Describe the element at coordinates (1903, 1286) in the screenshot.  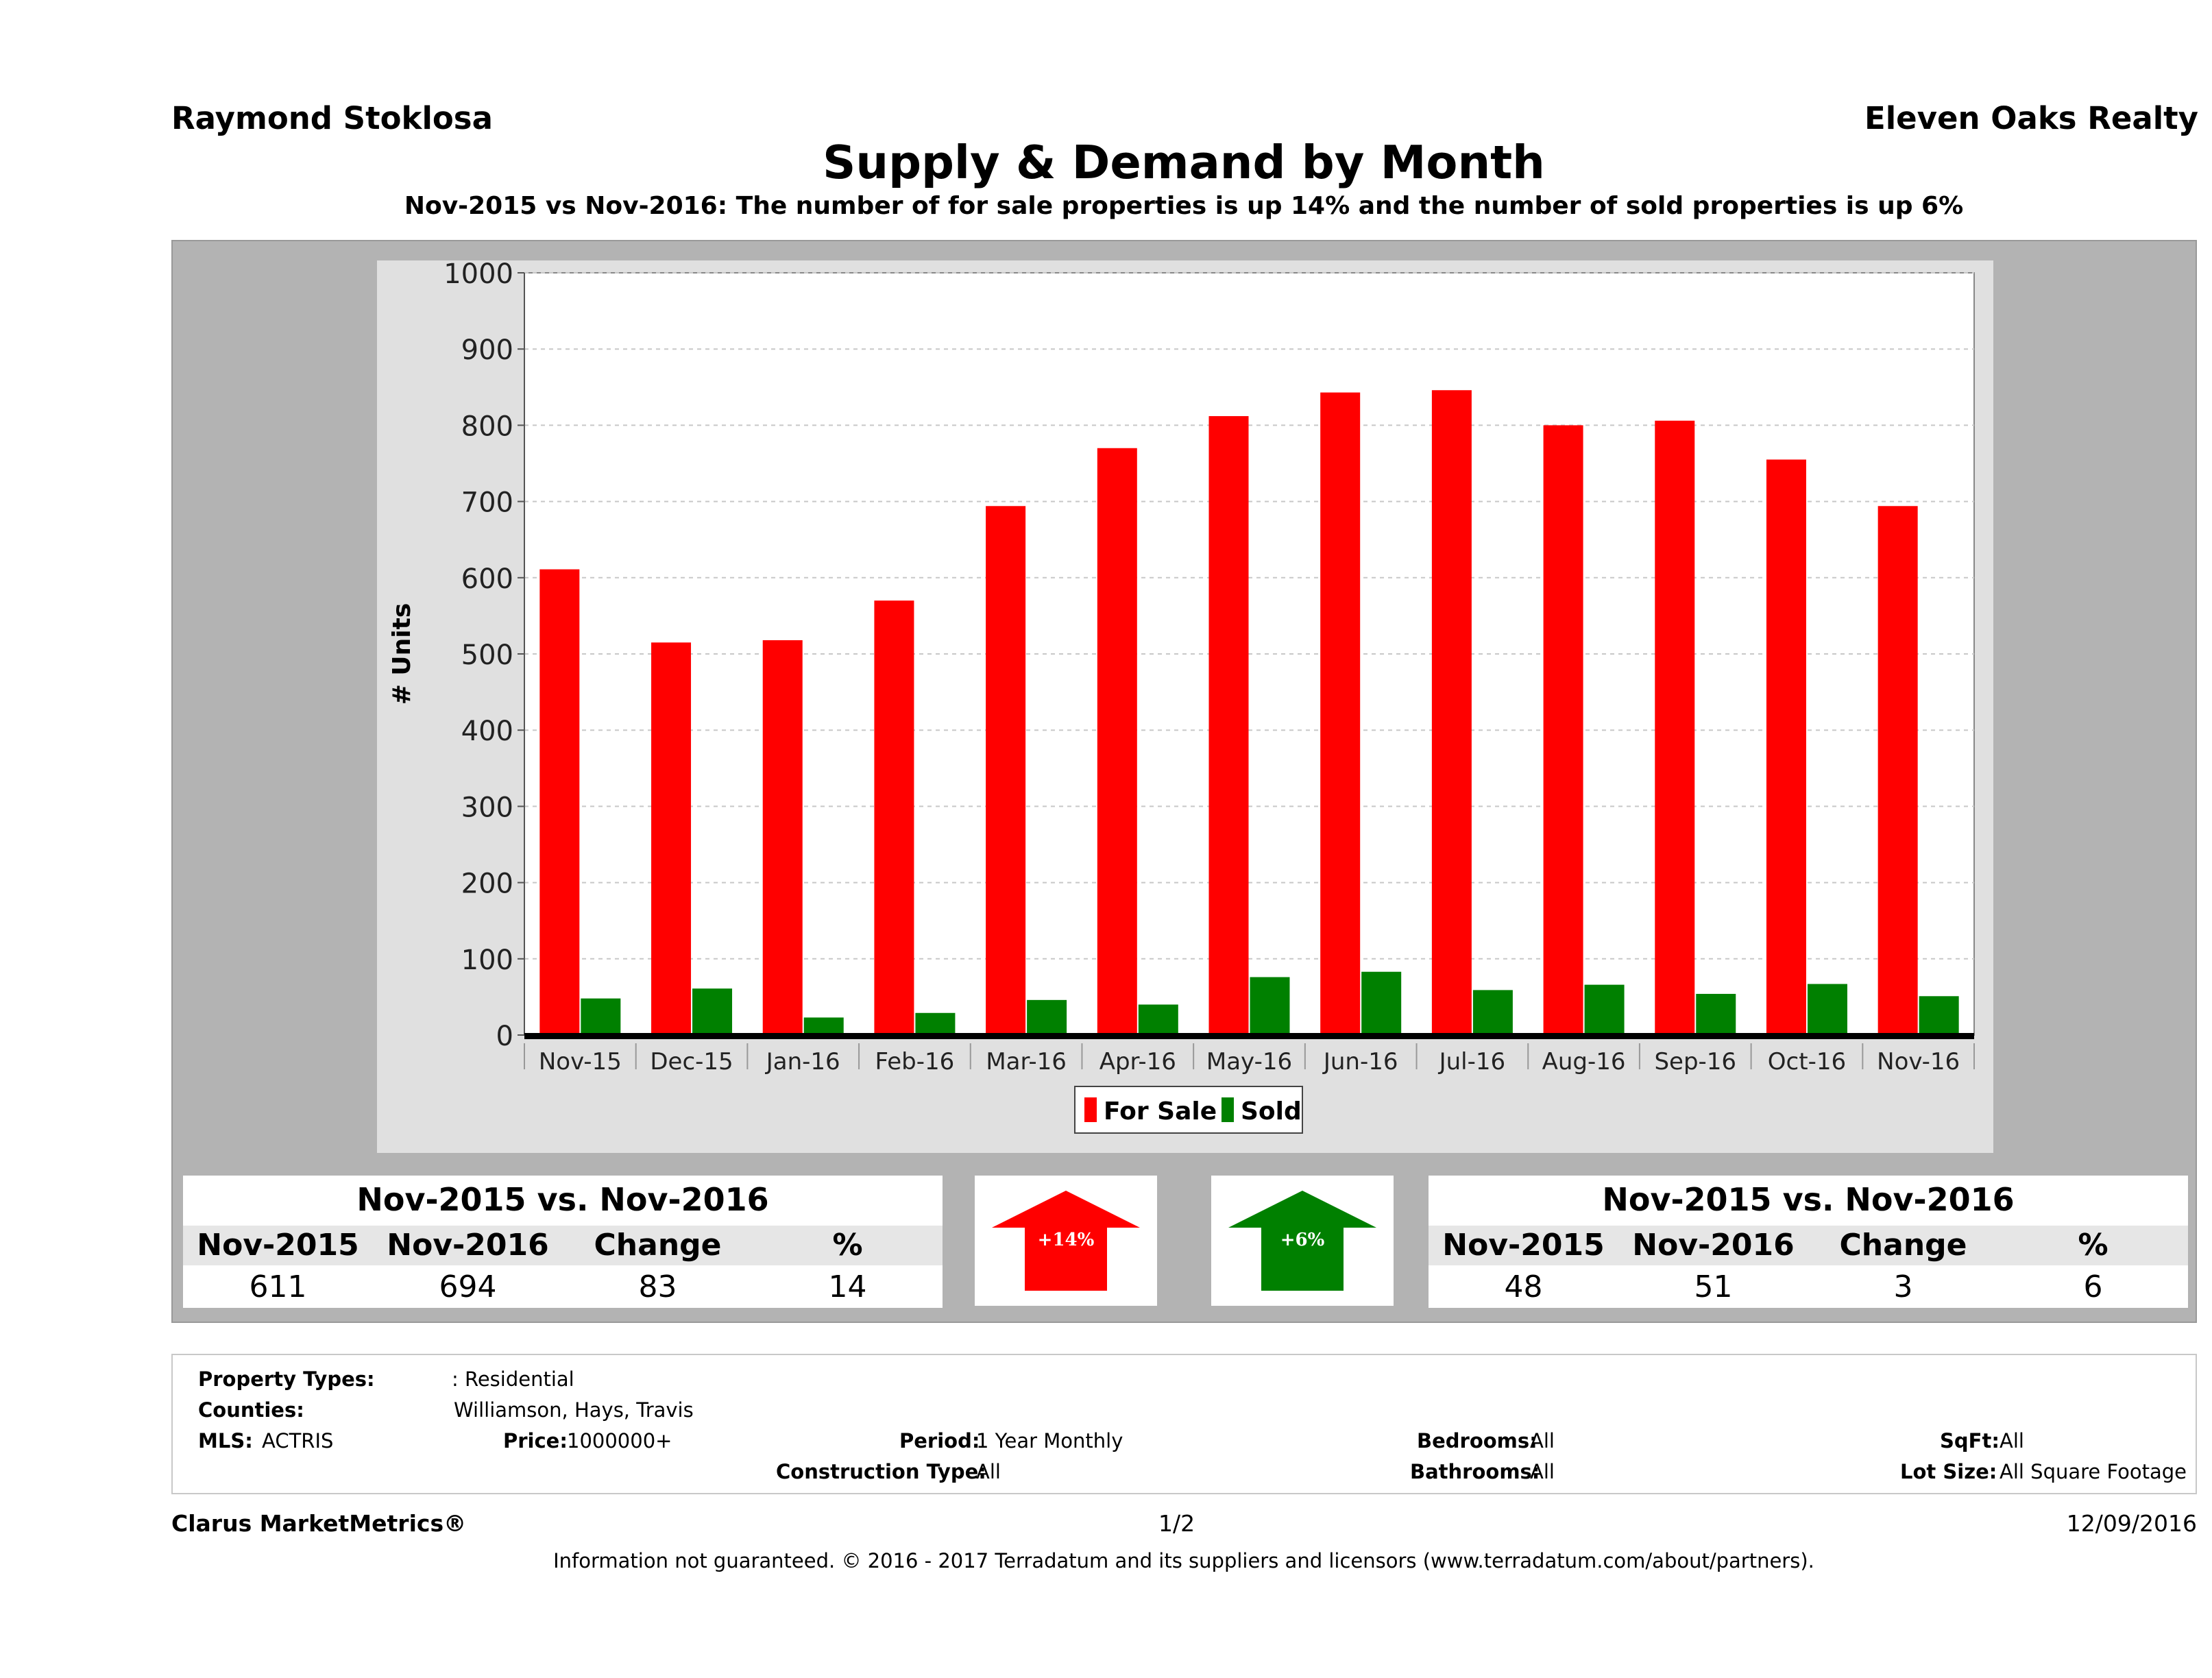
I see `sold-value-change: 3` at that location.